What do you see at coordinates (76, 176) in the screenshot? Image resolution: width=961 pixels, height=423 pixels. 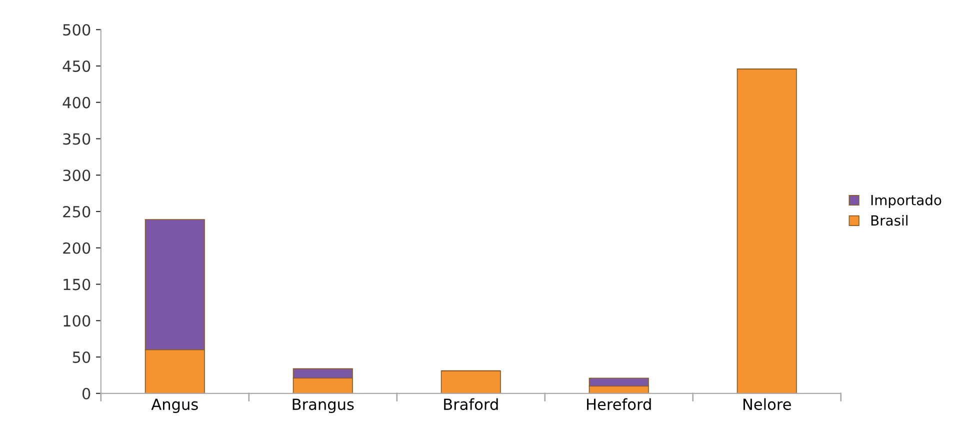 I see `y-tick-label: 300` at bounding box center [76, 176].